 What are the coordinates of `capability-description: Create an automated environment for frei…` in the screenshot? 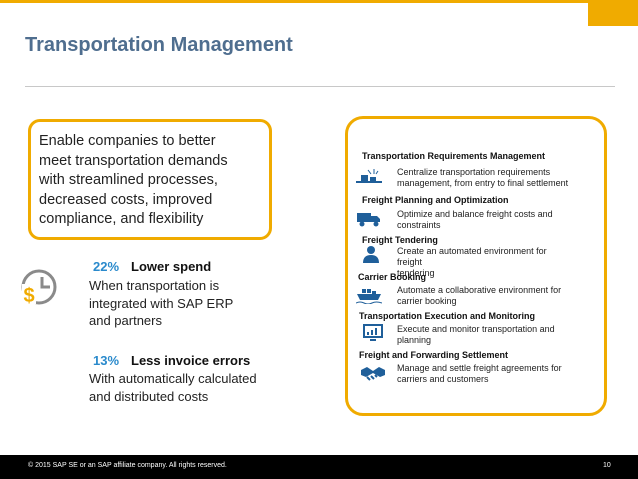 It's located at (484, 262).